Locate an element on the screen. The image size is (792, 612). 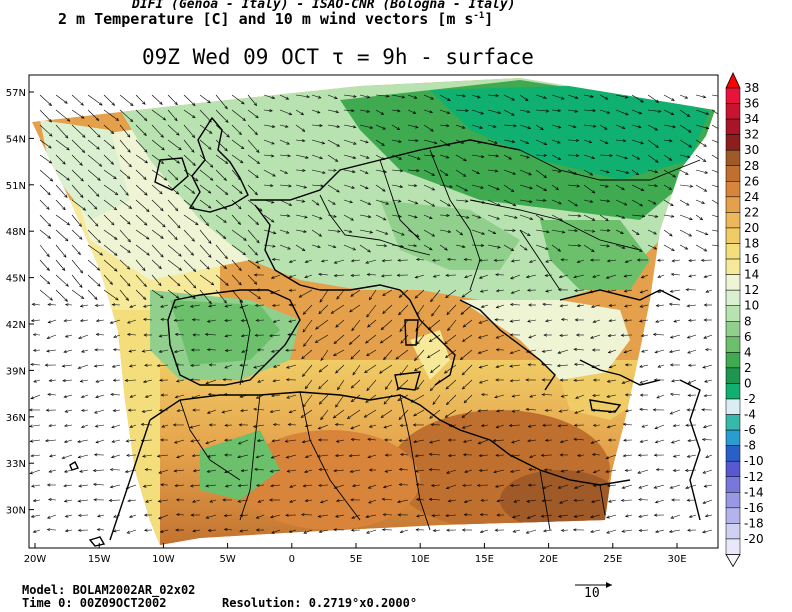
colorbar-label: 34 is located at coordinates (751, 119).